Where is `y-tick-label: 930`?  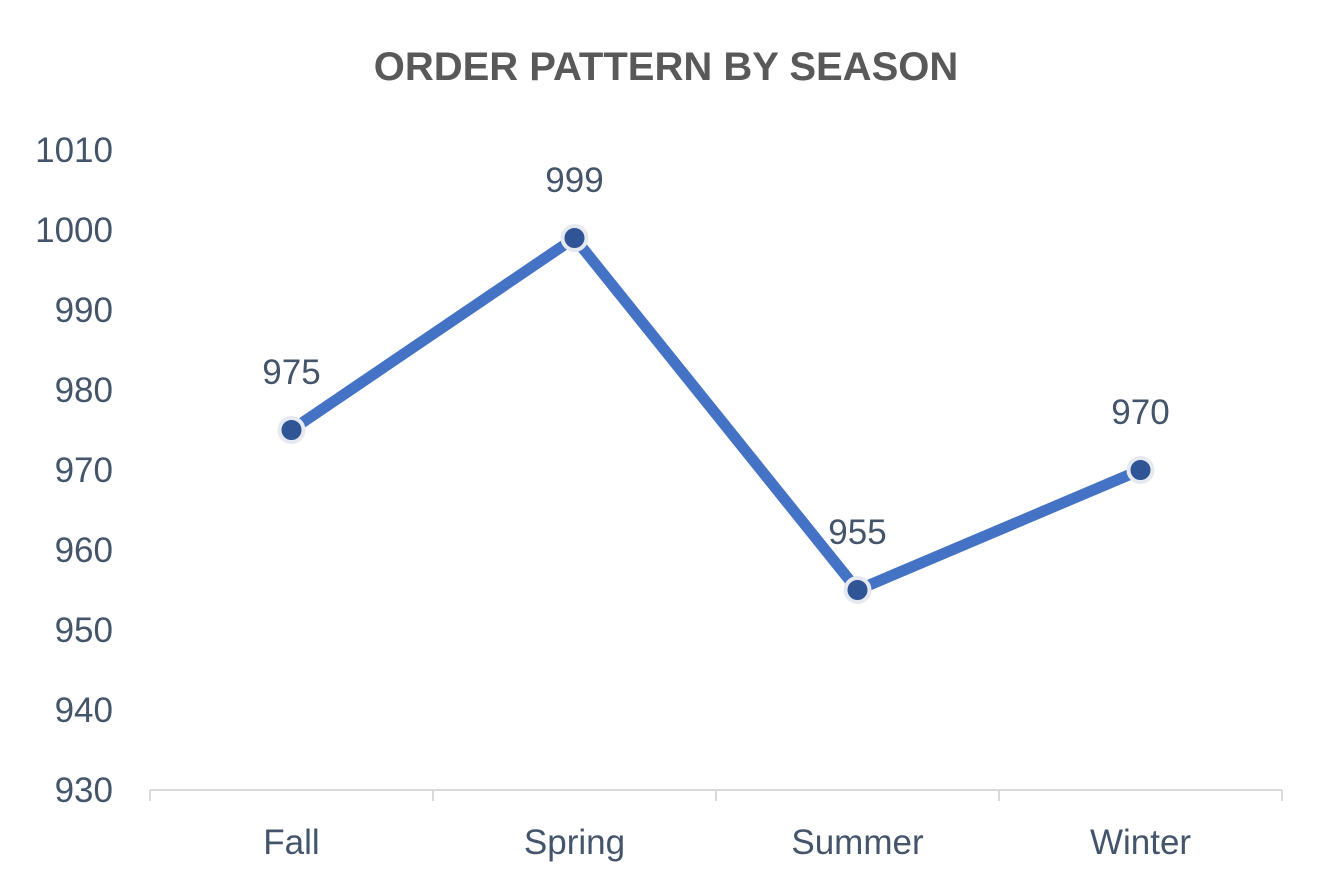
y-tick-label: 930 is located at coordinates (84, 790).